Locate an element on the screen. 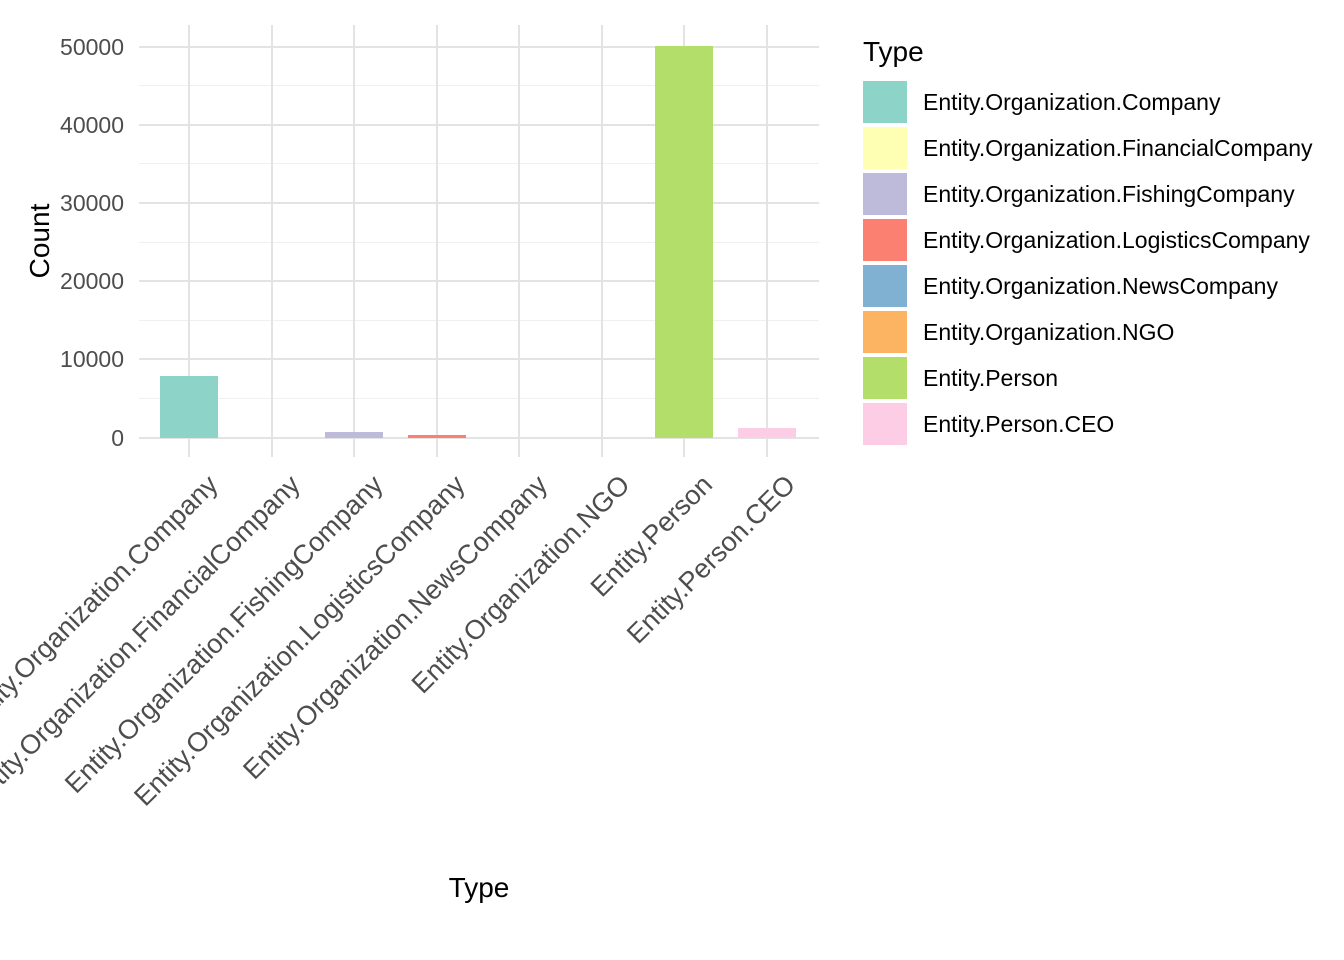  y-axis-tick-label-0: 0 is located at coordinates (117, 437).